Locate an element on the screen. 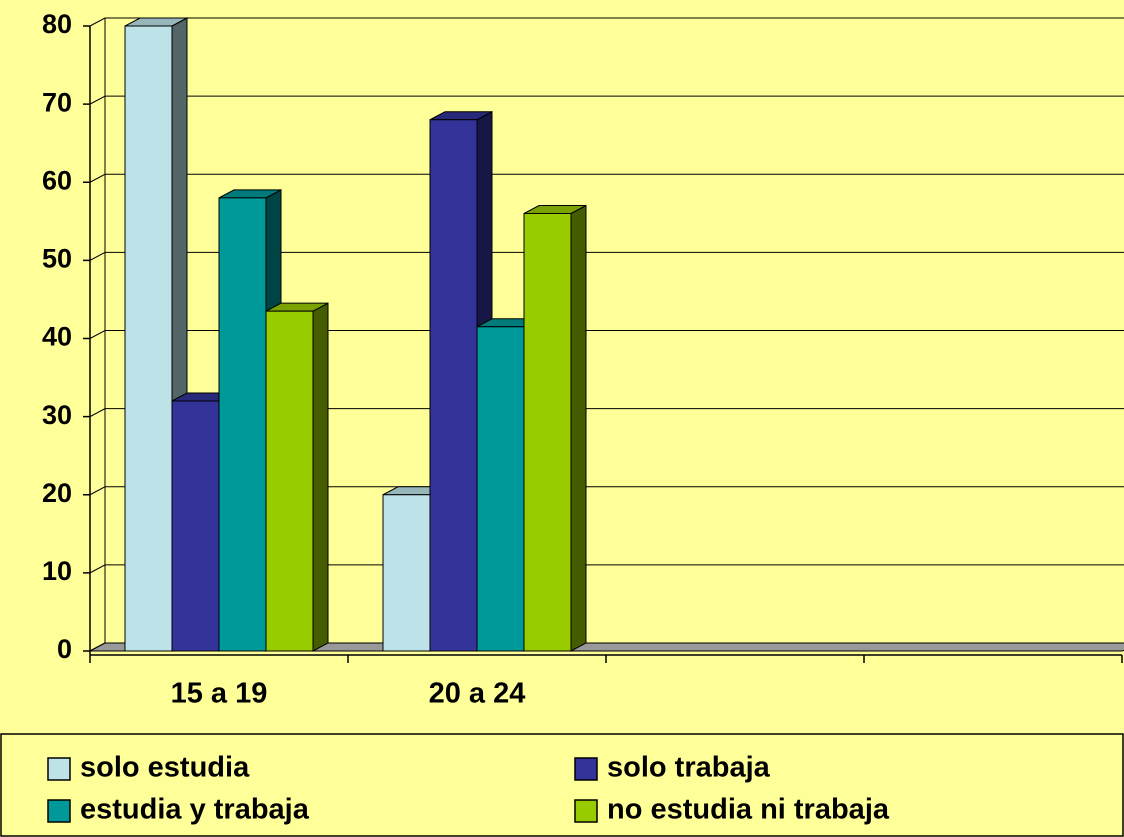  y-tick-label: 70 is located at coordinates (57, 102).